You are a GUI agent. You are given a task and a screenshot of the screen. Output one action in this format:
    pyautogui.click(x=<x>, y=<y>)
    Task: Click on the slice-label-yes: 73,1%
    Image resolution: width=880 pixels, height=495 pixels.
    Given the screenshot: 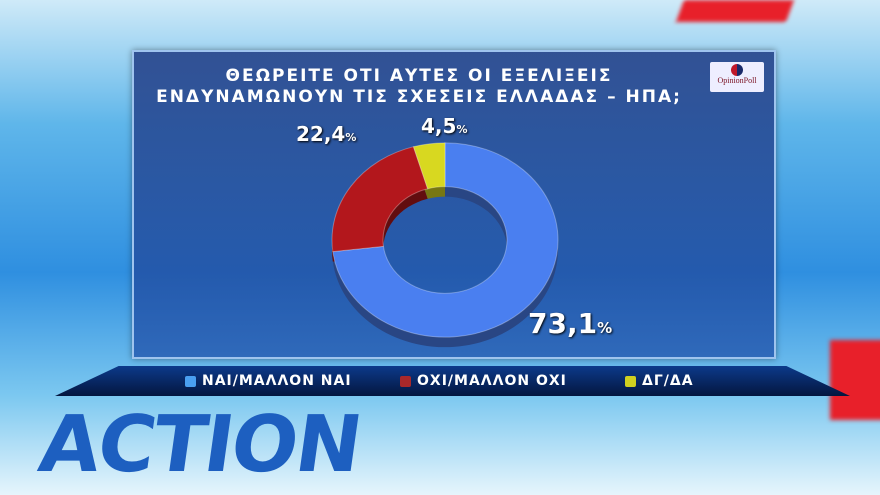 What is the action you would take?
    pyautogui.click(x=570, y=323)
    